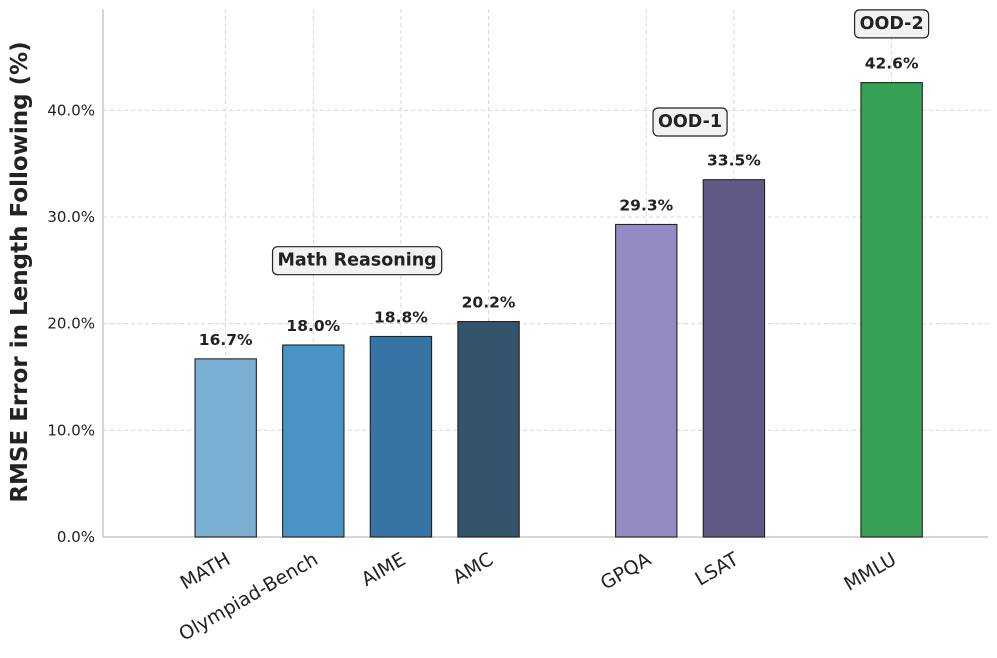 The image size is (997, 658). What do you see at coordinates (206, 571) in the screenshot?
I see `x-tick-label: MATH` at bounding box center [206, 571].